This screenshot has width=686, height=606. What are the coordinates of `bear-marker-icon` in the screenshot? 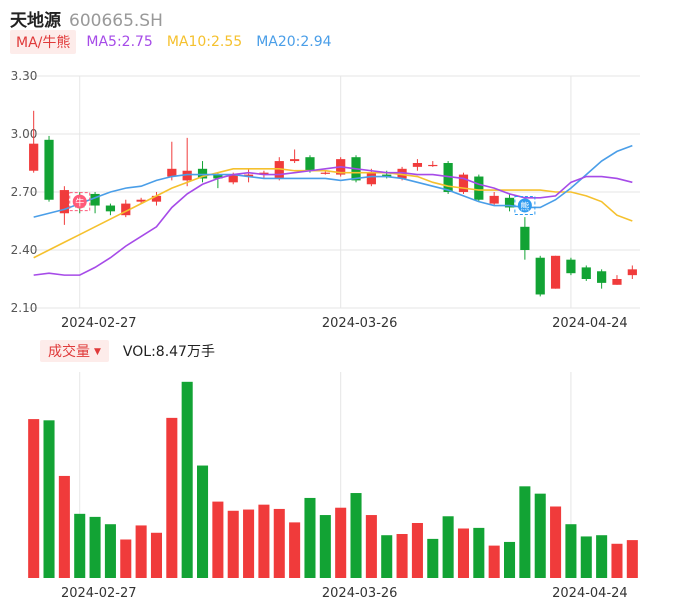 It's located at (524, 205).